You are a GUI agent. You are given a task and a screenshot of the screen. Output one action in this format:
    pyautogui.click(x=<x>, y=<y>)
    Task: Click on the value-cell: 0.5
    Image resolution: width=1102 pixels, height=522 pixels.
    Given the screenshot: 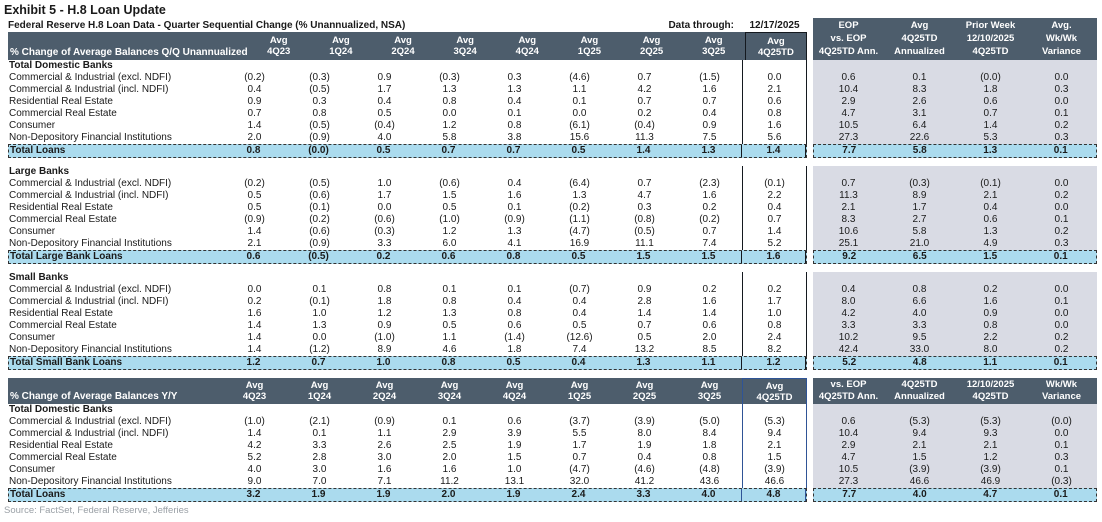 What is the action you would take?
    pyautogui.click(x=254, y=207)
    